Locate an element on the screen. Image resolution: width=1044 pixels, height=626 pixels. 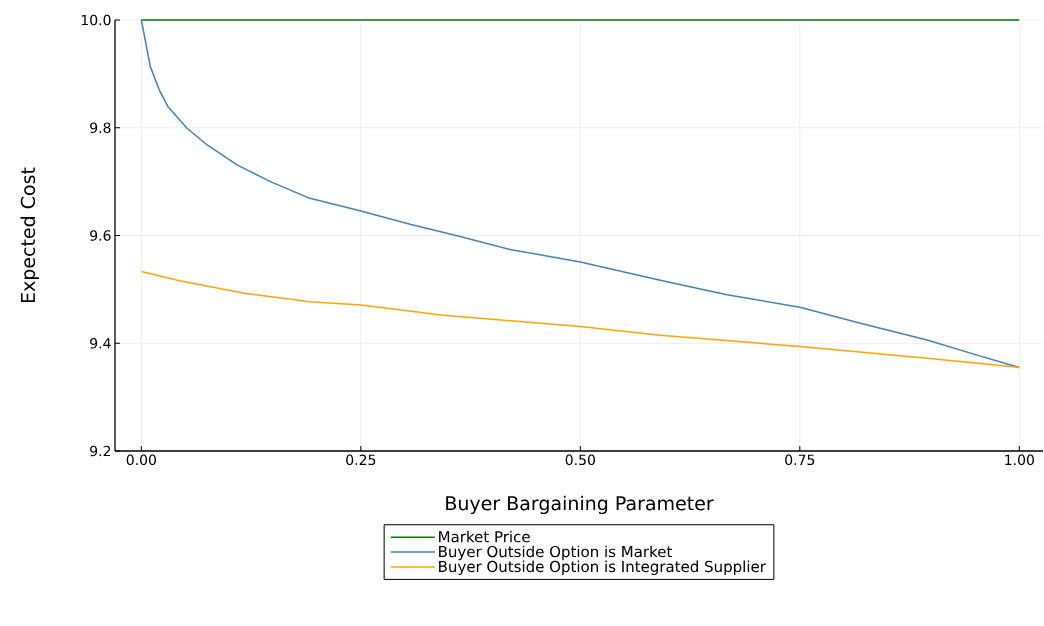
y-axis-title: Expected Cost is located at coordinates (29, 235).